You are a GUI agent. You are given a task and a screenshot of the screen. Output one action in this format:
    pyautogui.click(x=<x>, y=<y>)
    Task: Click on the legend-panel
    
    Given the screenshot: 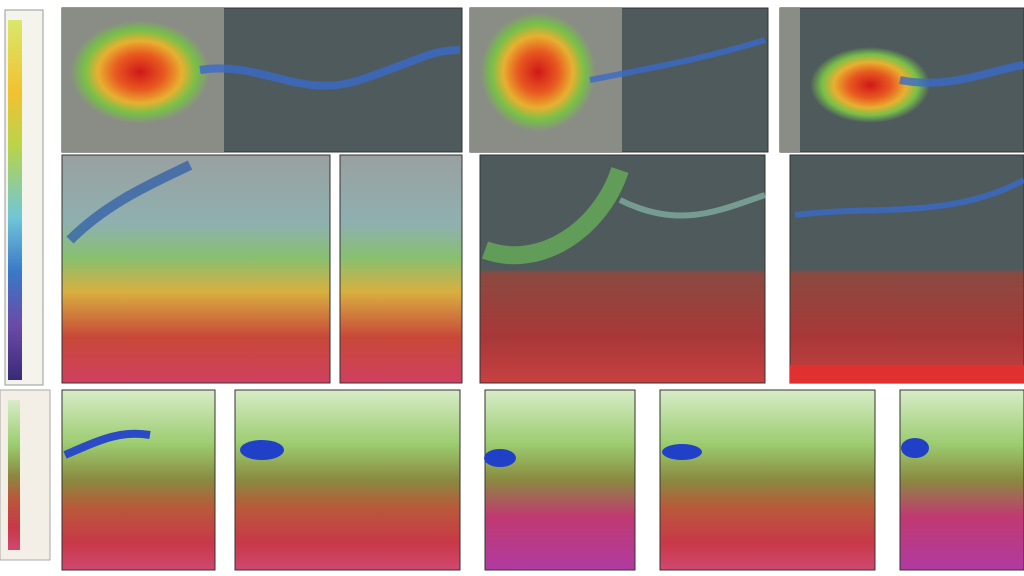 What is the action you would take?
    pyautogui.click(x=25, y=475)
    